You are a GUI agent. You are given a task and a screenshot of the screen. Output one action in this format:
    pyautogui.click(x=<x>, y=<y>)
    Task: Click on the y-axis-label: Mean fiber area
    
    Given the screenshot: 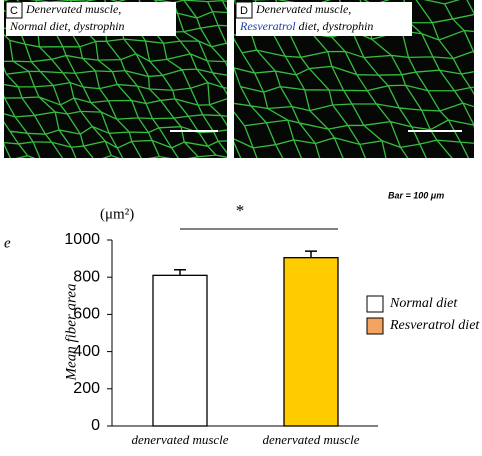 What is the action you would take?
    pyautogui.click(x=71, y=333)
    